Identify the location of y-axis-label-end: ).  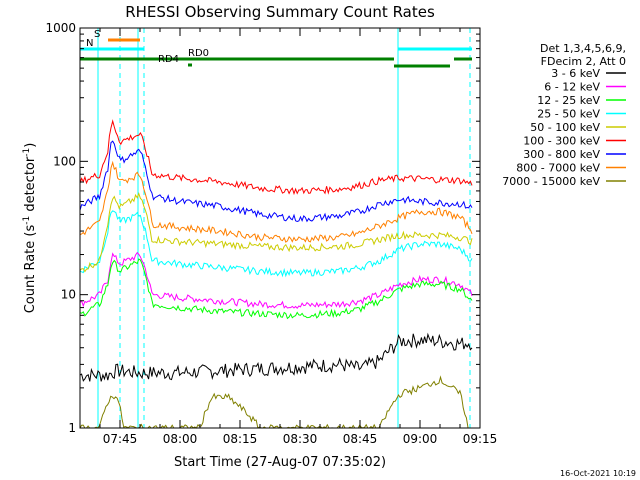
(30, 145).